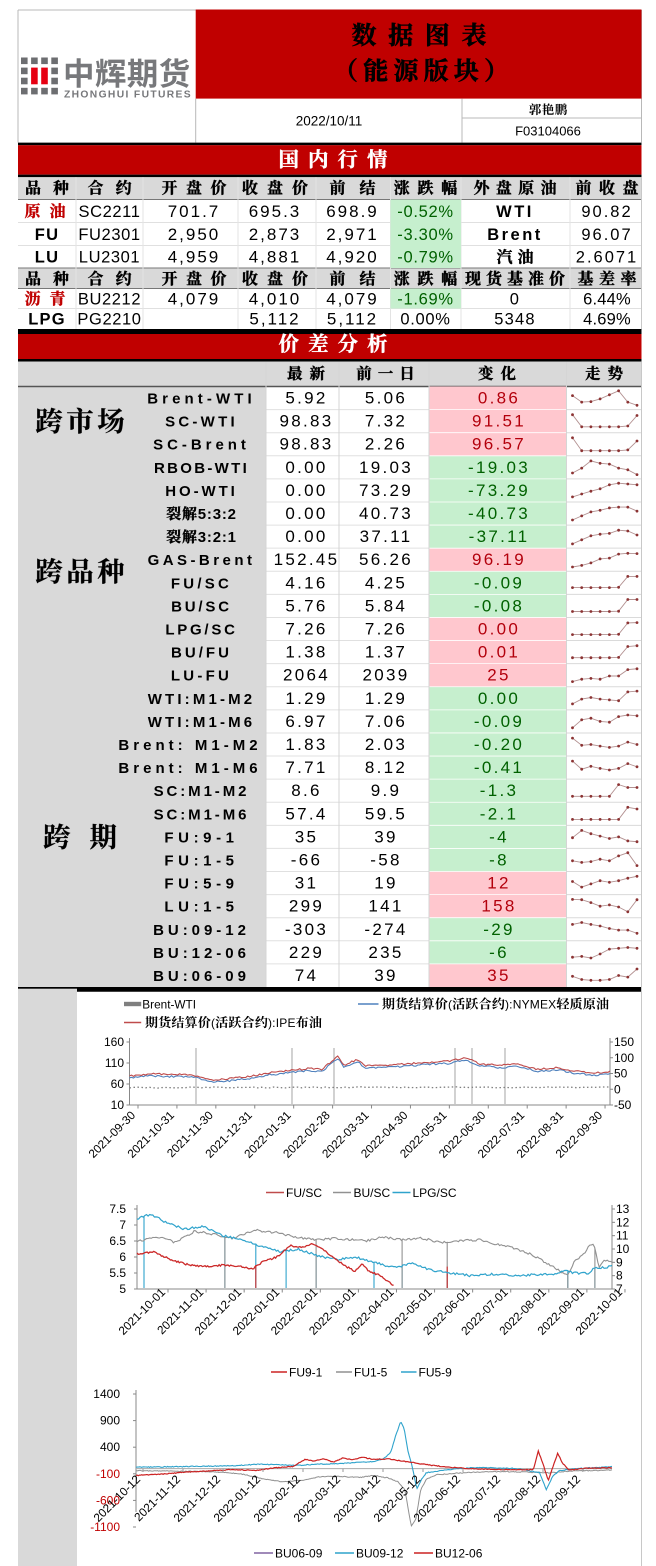 This screenshot has height=1566, width=656. Describe the element at coordinates (122, 1289) in the screenshot. I see `svg-text: 5` at that location.